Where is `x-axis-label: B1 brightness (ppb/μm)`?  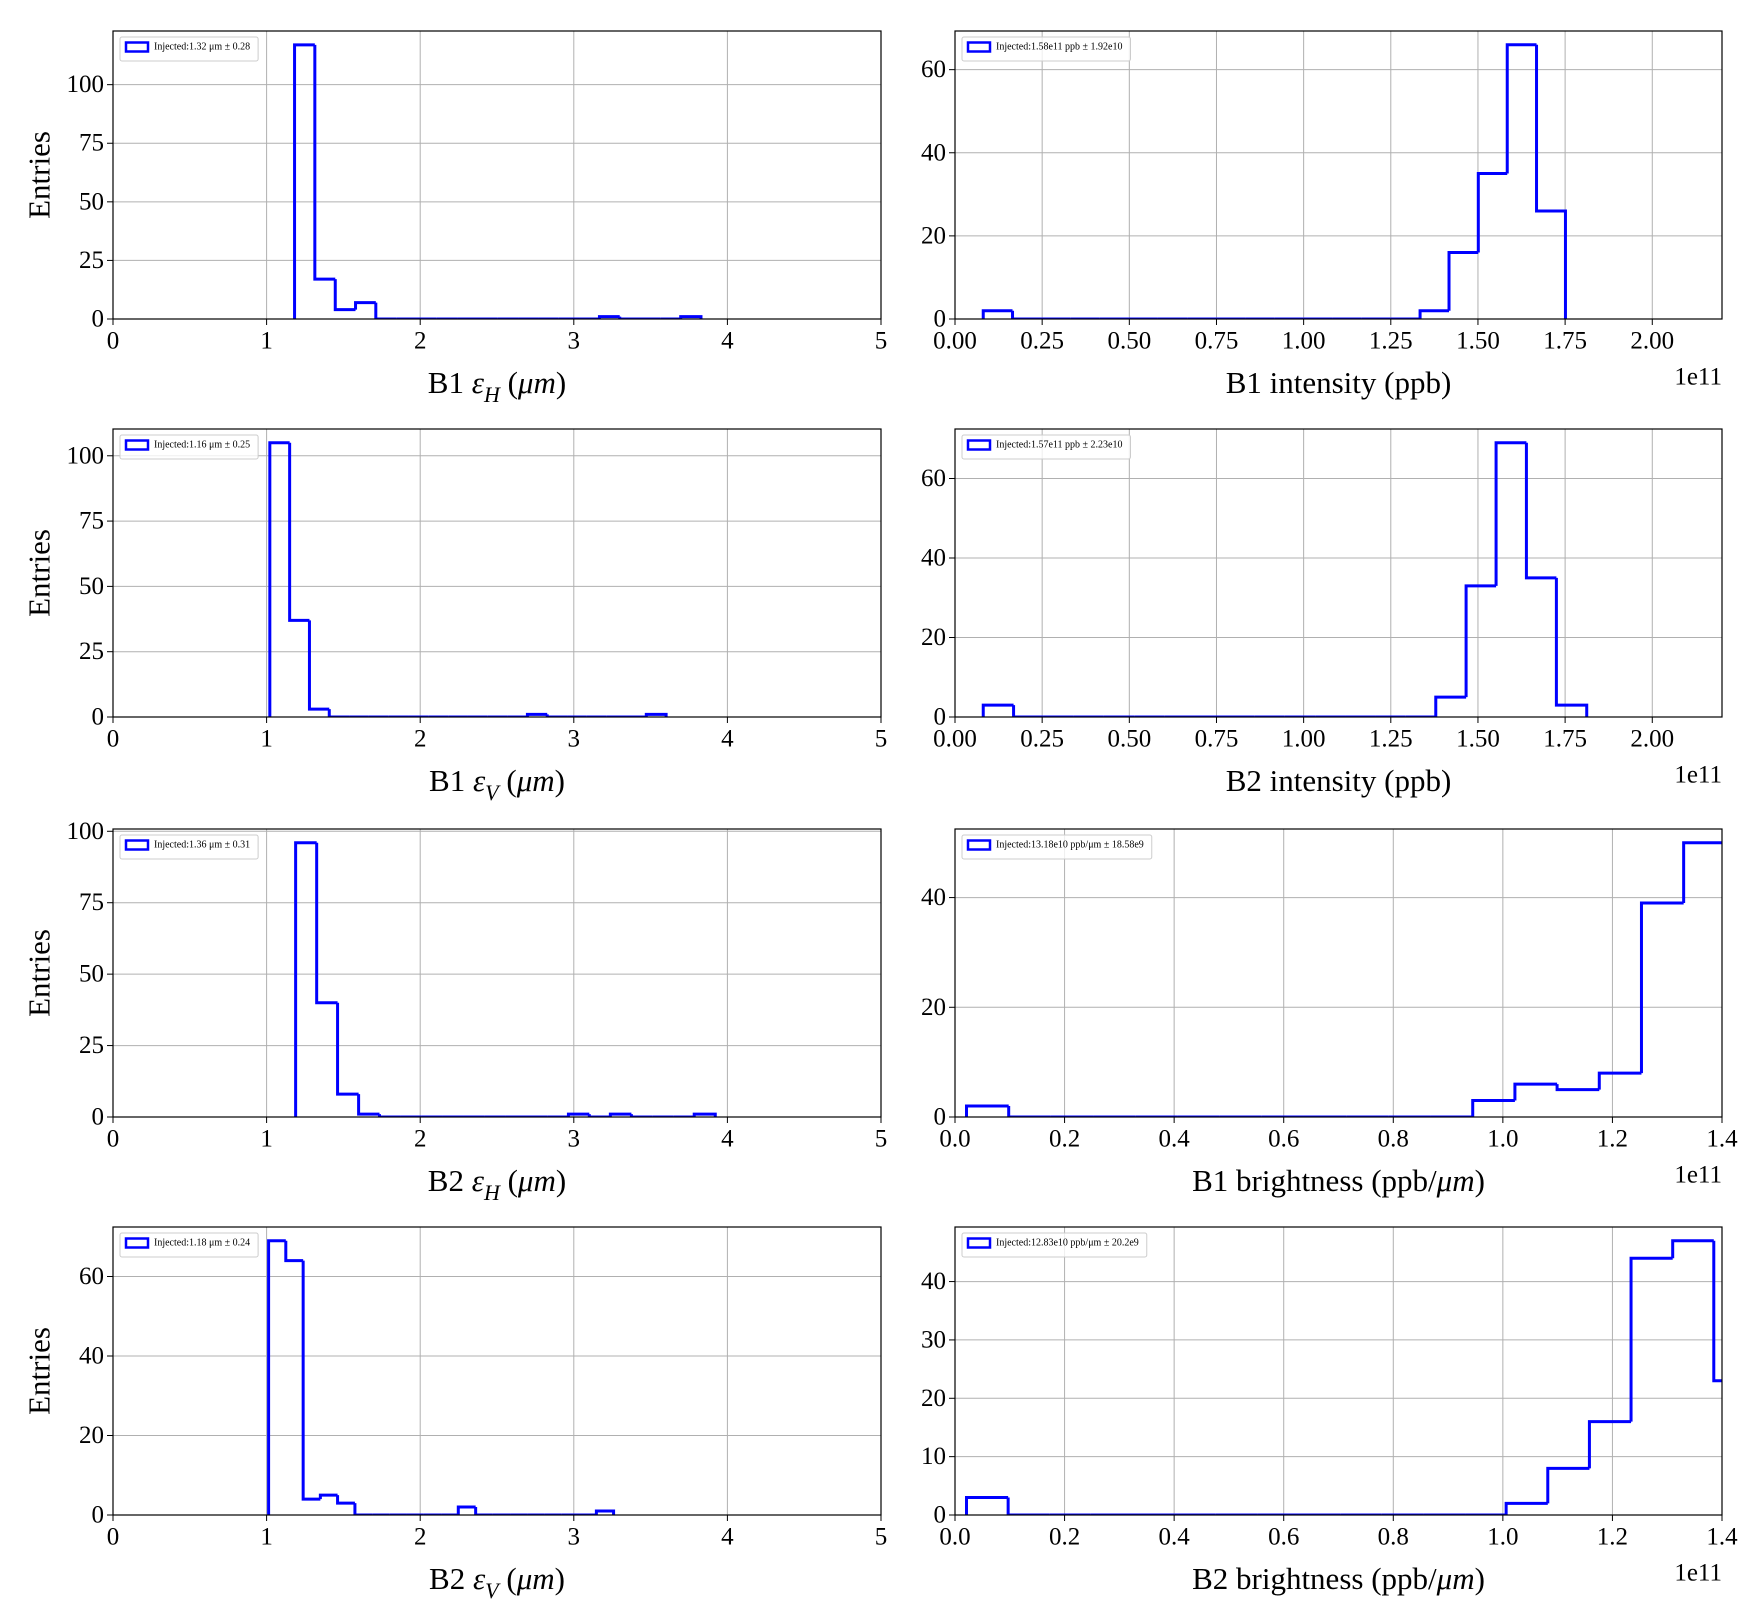
x-axis-label: B1 brightness (ppb/μm) is located at coordinates (1338, 1180).